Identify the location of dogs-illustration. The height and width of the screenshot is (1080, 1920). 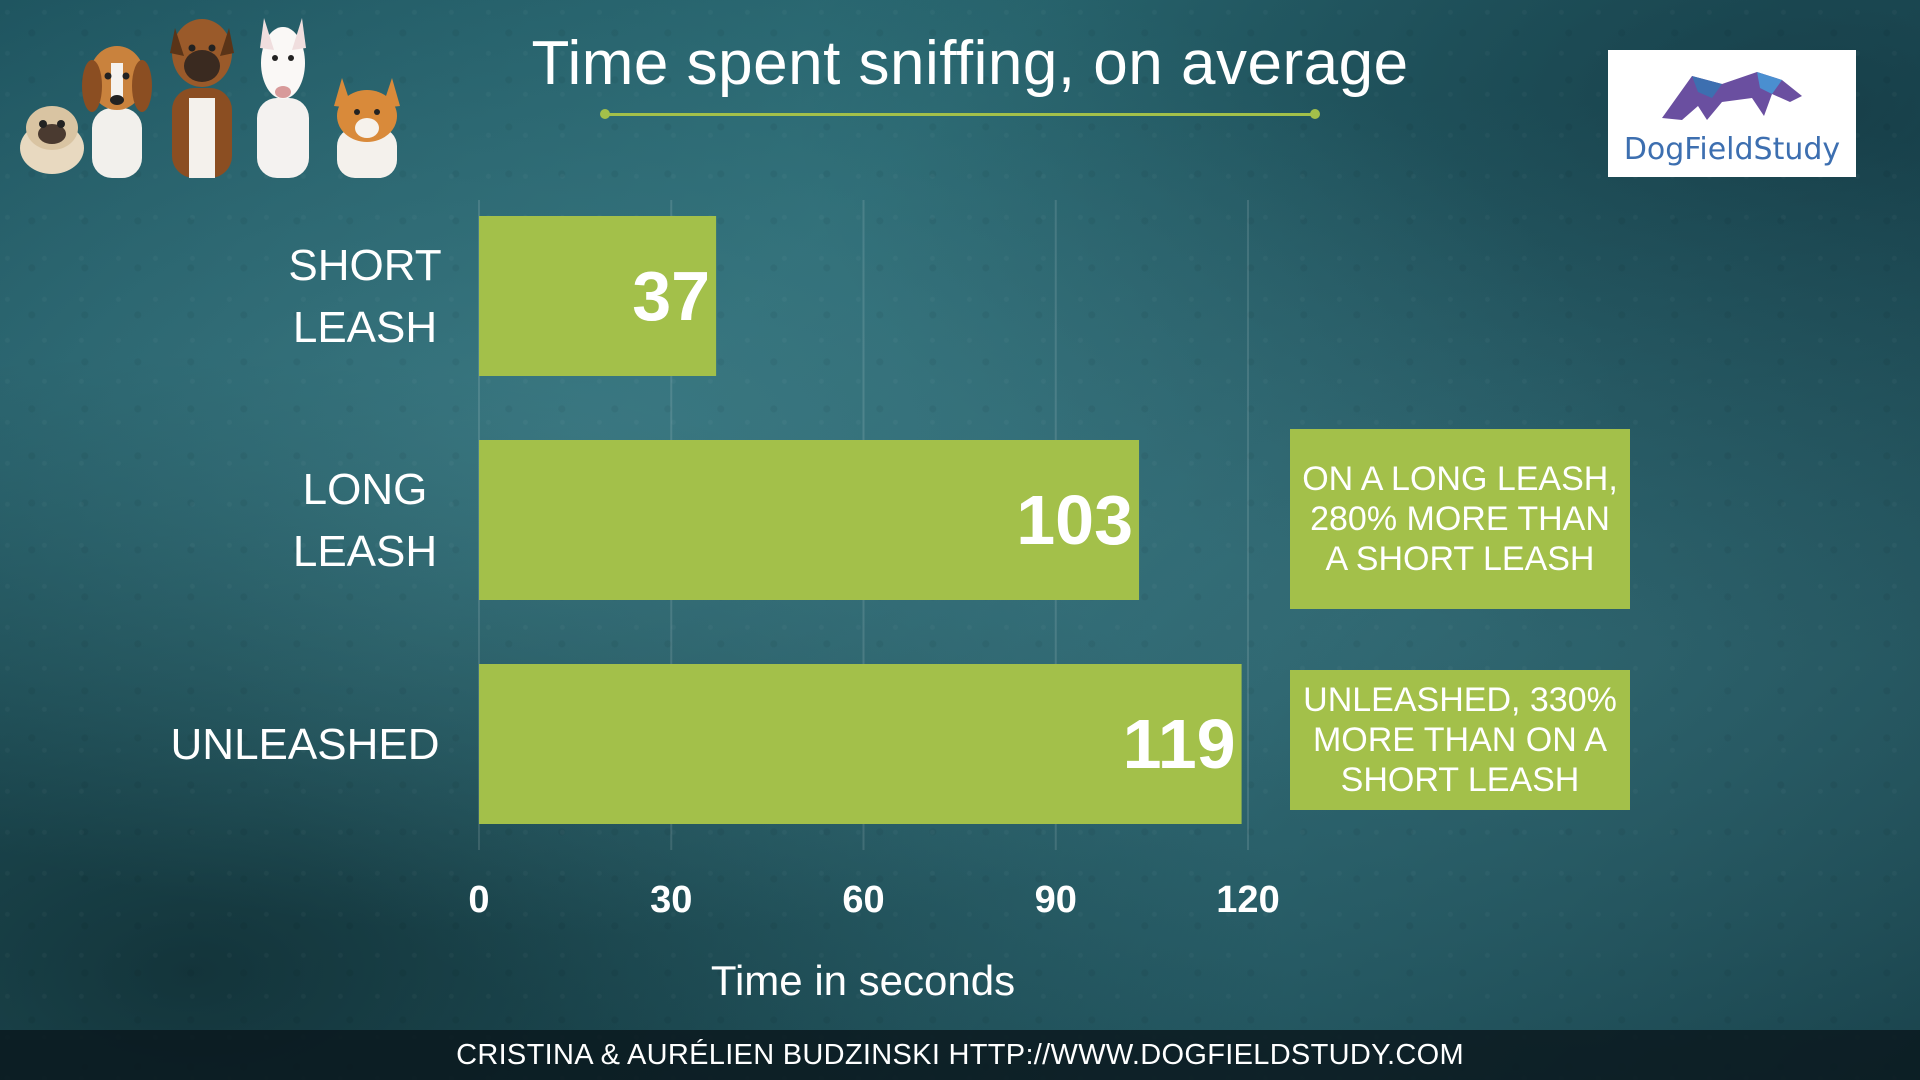
(210, 98).